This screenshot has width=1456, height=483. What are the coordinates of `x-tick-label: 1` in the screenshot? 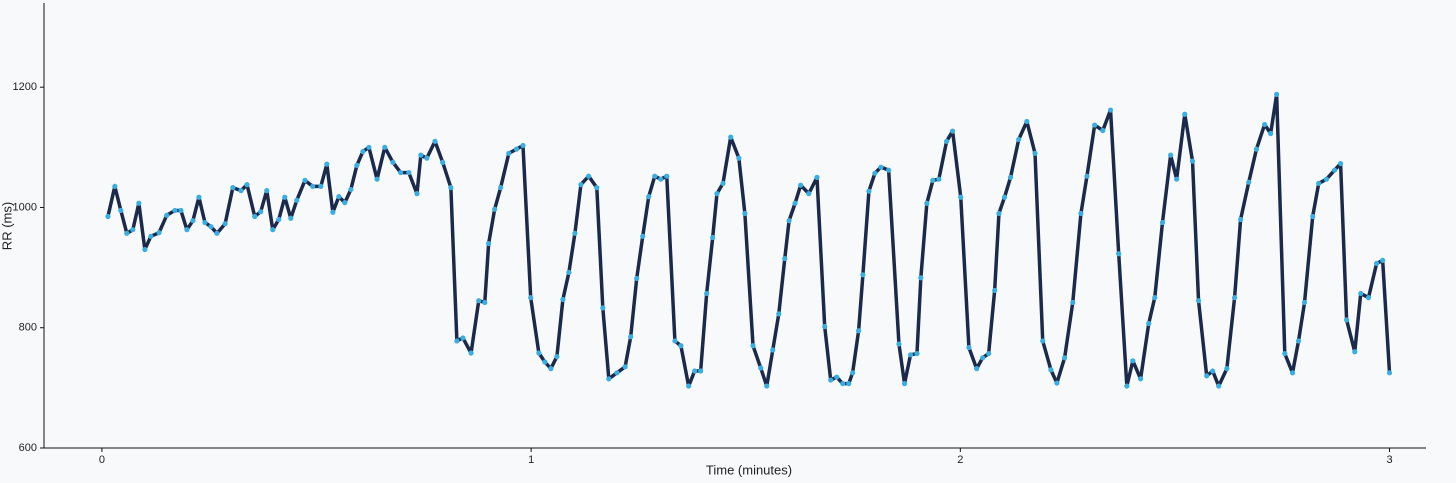 It's located at (531, 460).